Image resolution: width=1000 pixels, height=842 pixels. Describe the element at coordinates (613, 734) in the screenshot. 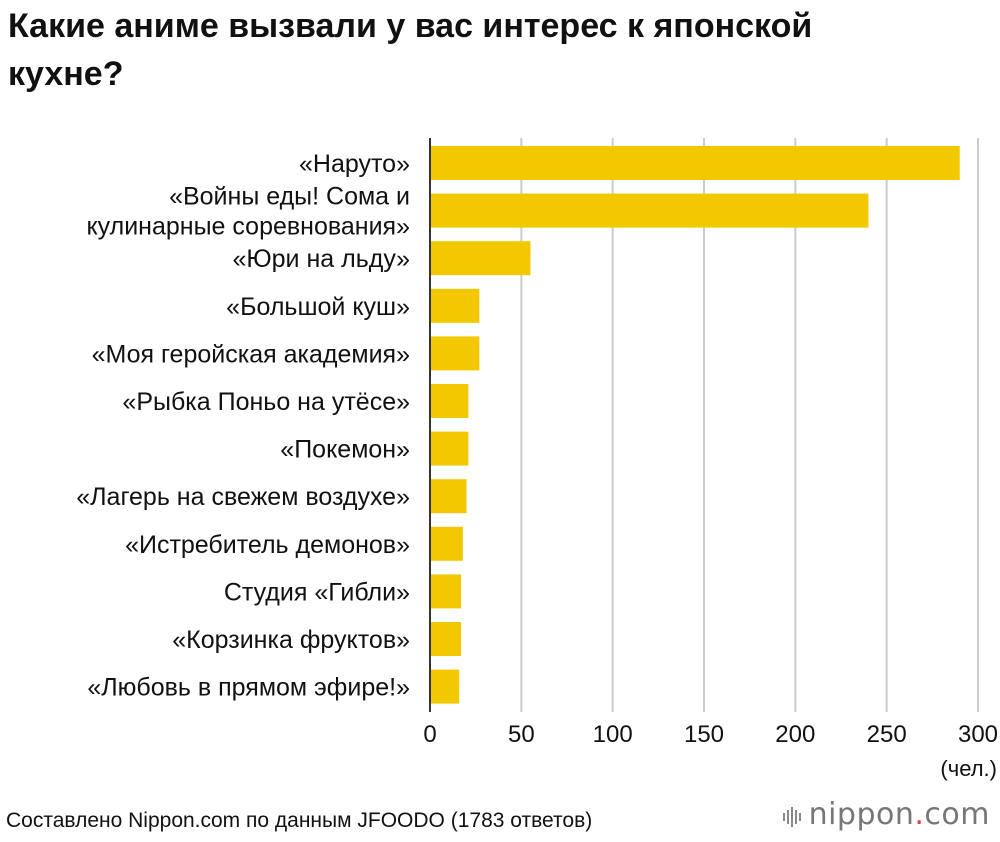

I see `x-tick-label: 100` at that location.